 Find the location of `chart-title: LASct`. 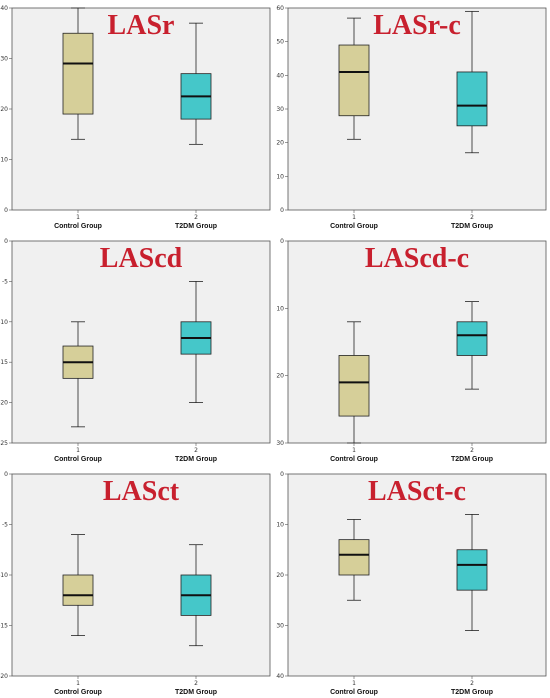

chart-title: LASct is located at coordinates (141, 491).